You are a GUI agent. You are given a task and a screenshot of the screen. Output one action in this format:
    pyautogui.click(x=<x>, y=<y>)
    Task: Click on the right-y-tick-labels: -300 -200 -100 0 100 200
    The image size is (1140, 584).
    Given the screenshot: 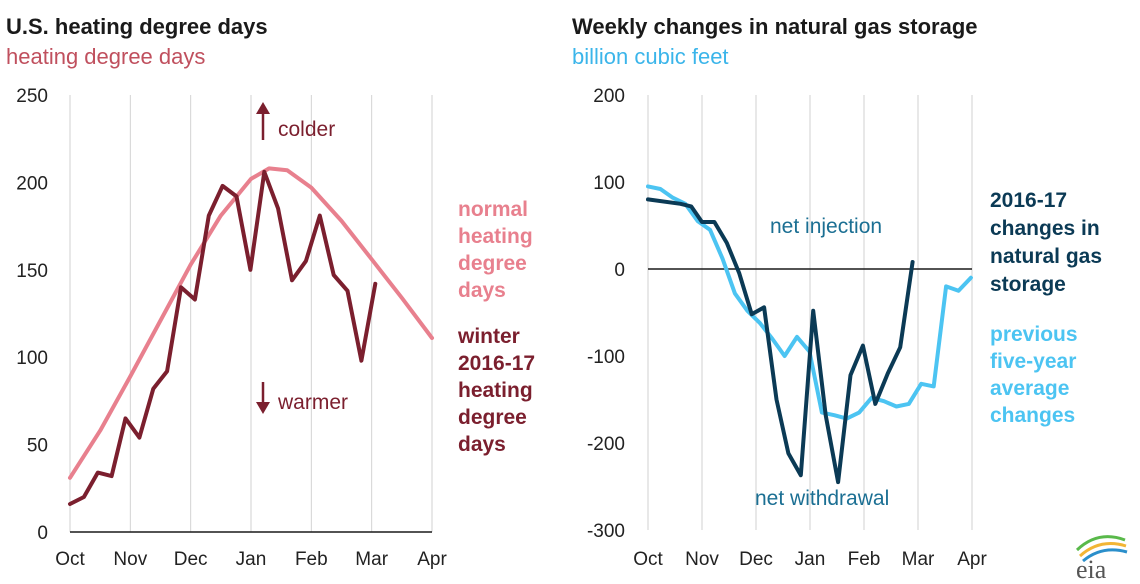 What is the action you would take?
    pyautogui.click(x=606, y=314)
    